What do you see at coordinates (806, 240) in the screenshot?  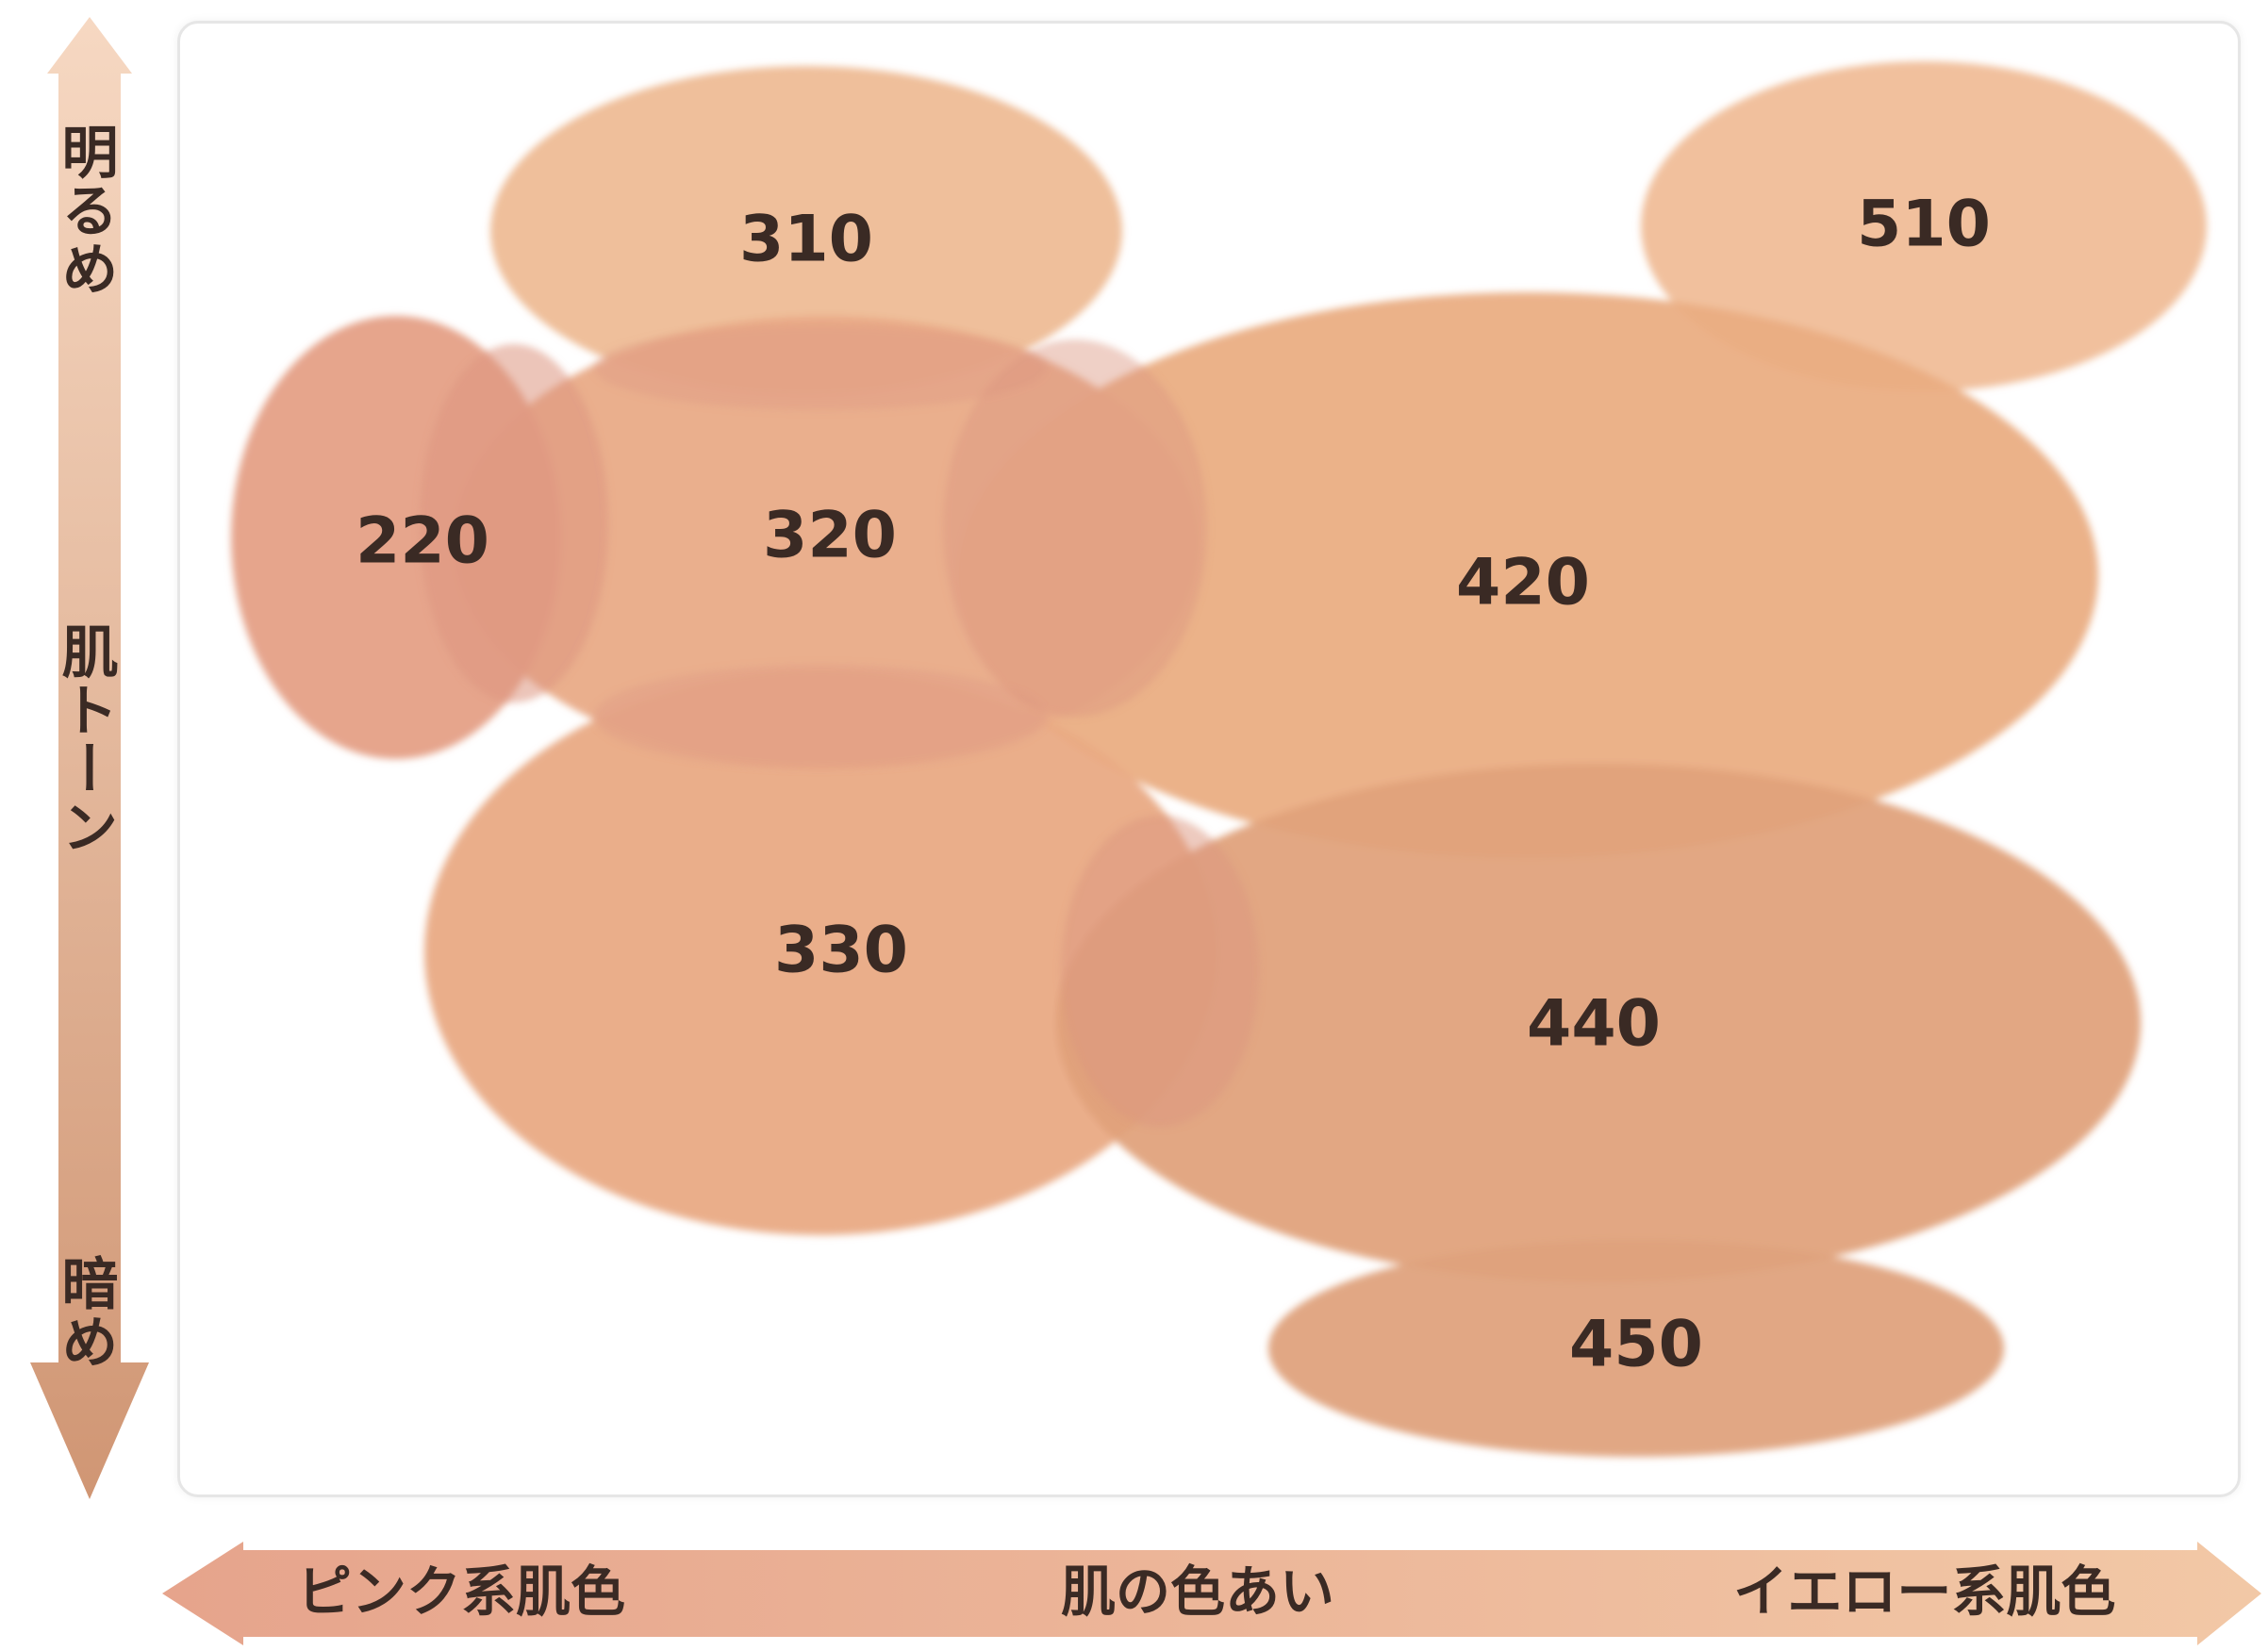 I see `shade-label-310: 310` at bounding box center [806, 240].